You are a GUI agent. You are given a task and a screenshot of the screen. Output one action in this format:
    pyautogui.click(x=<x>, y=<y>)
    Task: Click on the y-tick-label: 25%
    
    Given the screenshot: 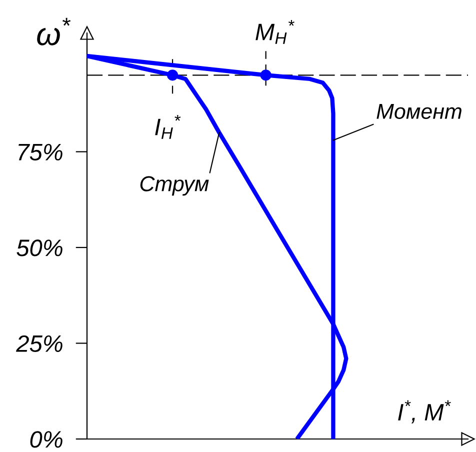 What is the action you would take?
    pyautogui.click(x=39, y=343)
    